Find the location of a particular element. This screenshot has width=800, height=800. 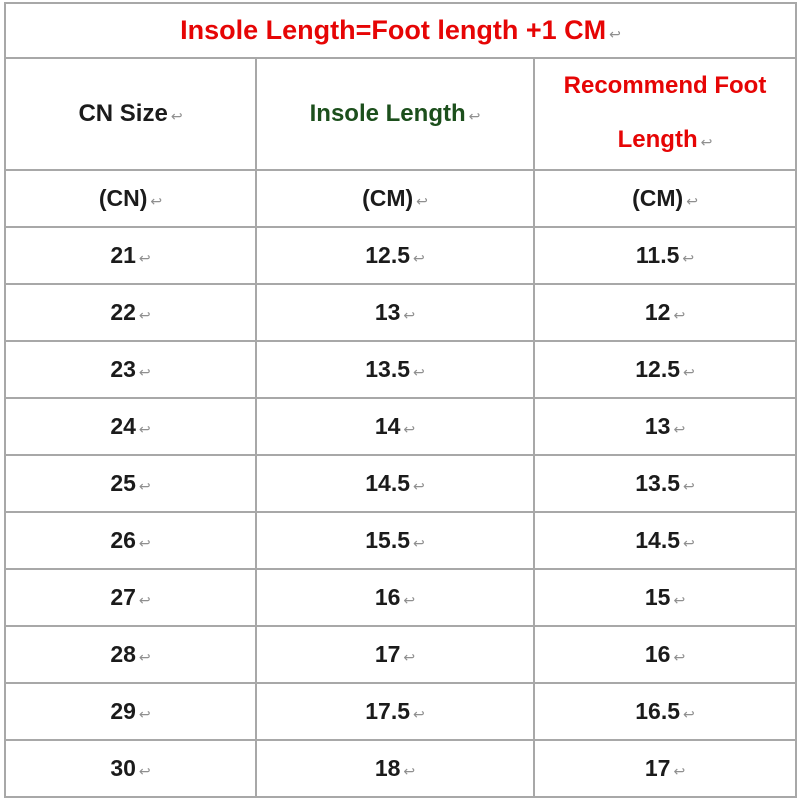

table-row: 23↩ 13.5↩ 12.5↩ ↩ is located at coordinates (402, 369).